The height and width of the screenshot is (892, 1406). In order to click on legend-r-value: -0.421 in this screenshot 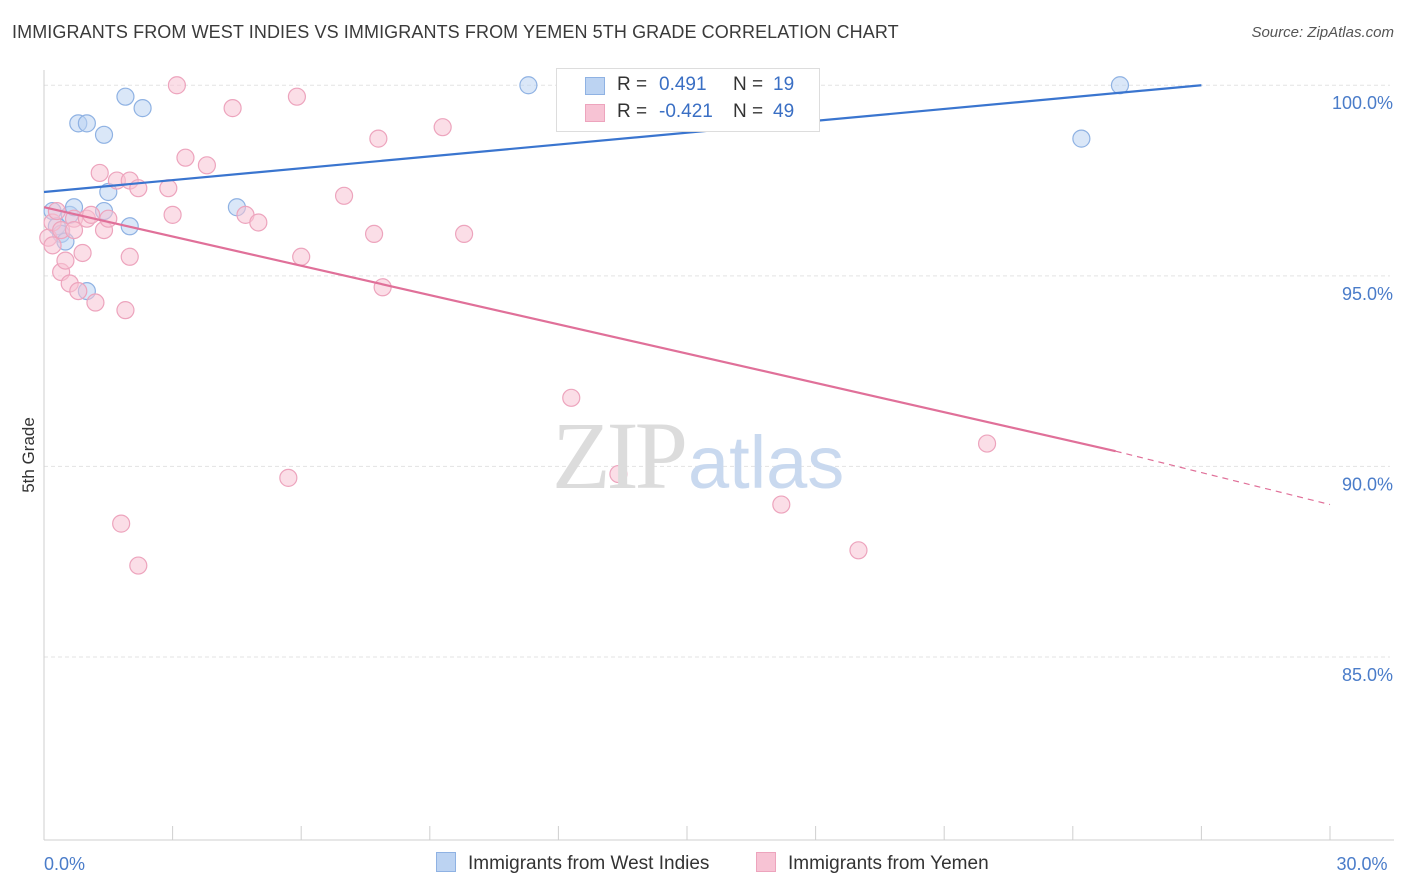, I will do `click(686, 111)`.